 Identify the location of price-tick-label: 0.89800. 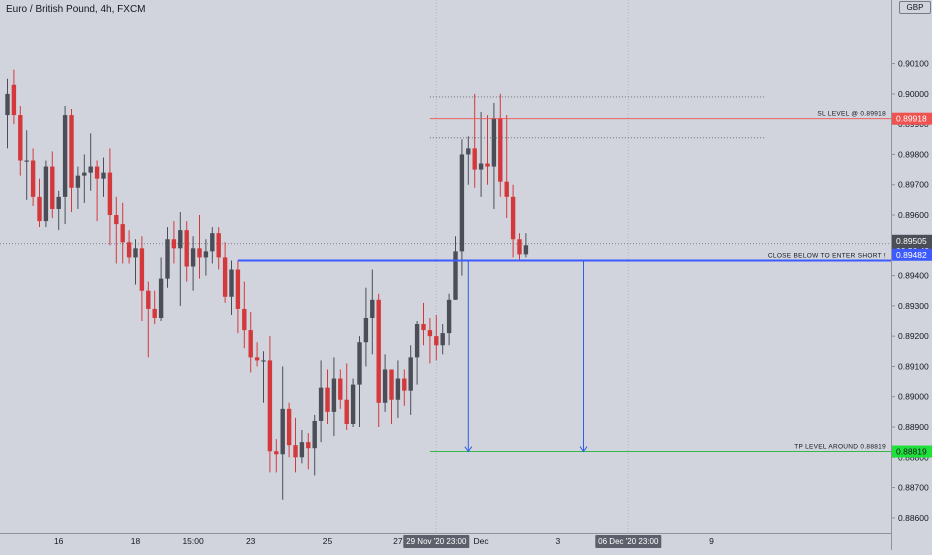
(913, 154).